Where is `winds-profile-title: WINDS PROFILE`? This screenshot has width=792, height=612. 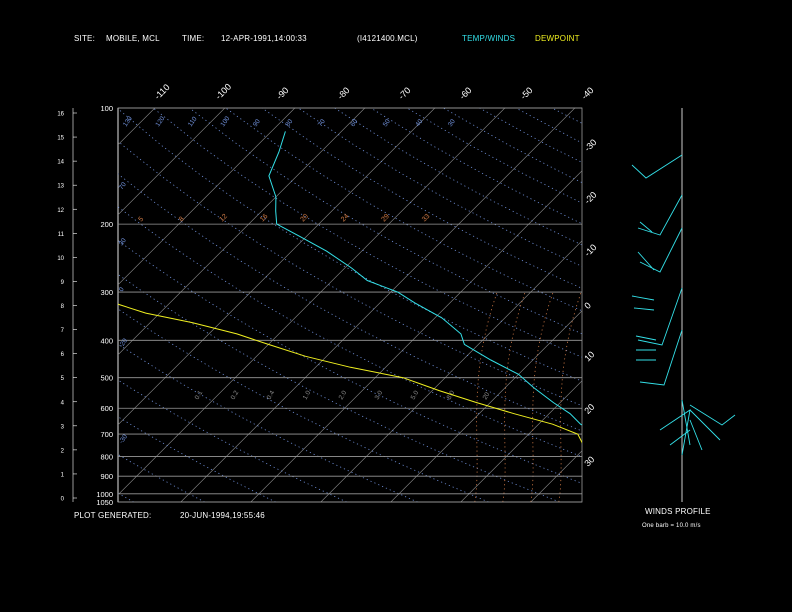 winds-profile-title: WINDS PROFILE is located at coordinates (678, 511).